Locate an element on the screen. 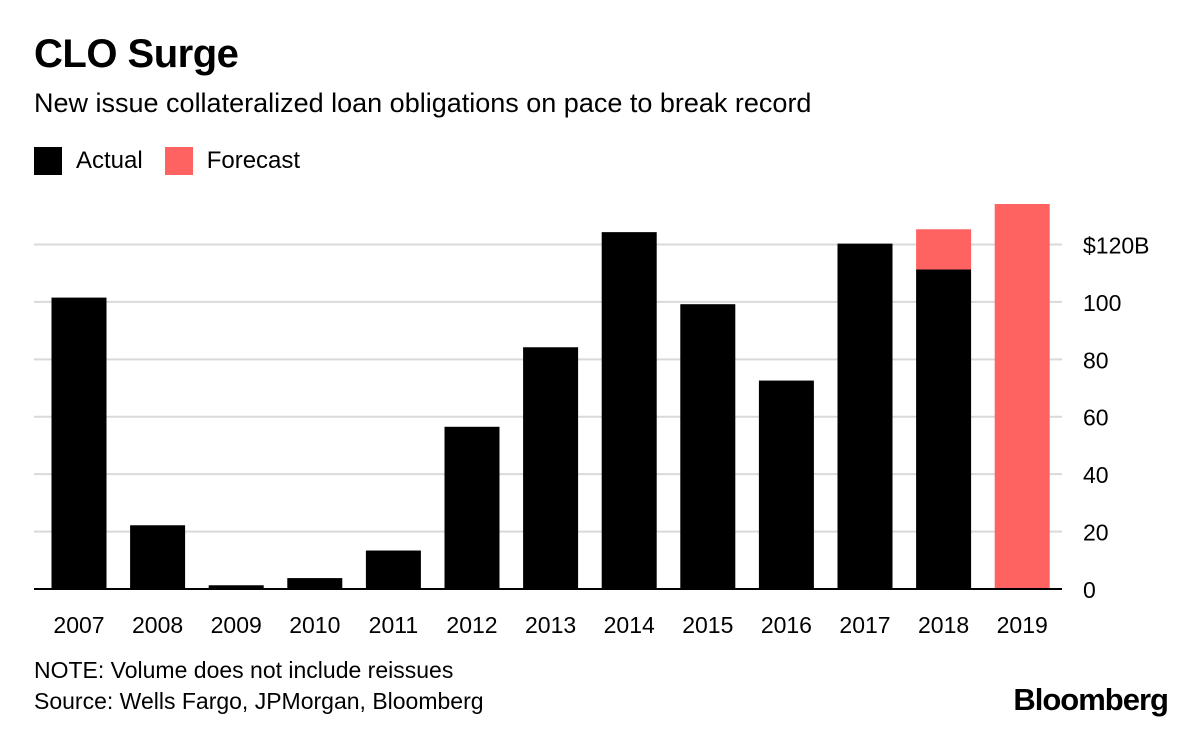 The image size is (1200, 733). legend-label-forecast: Forecast is located at coordinates (253, 160).